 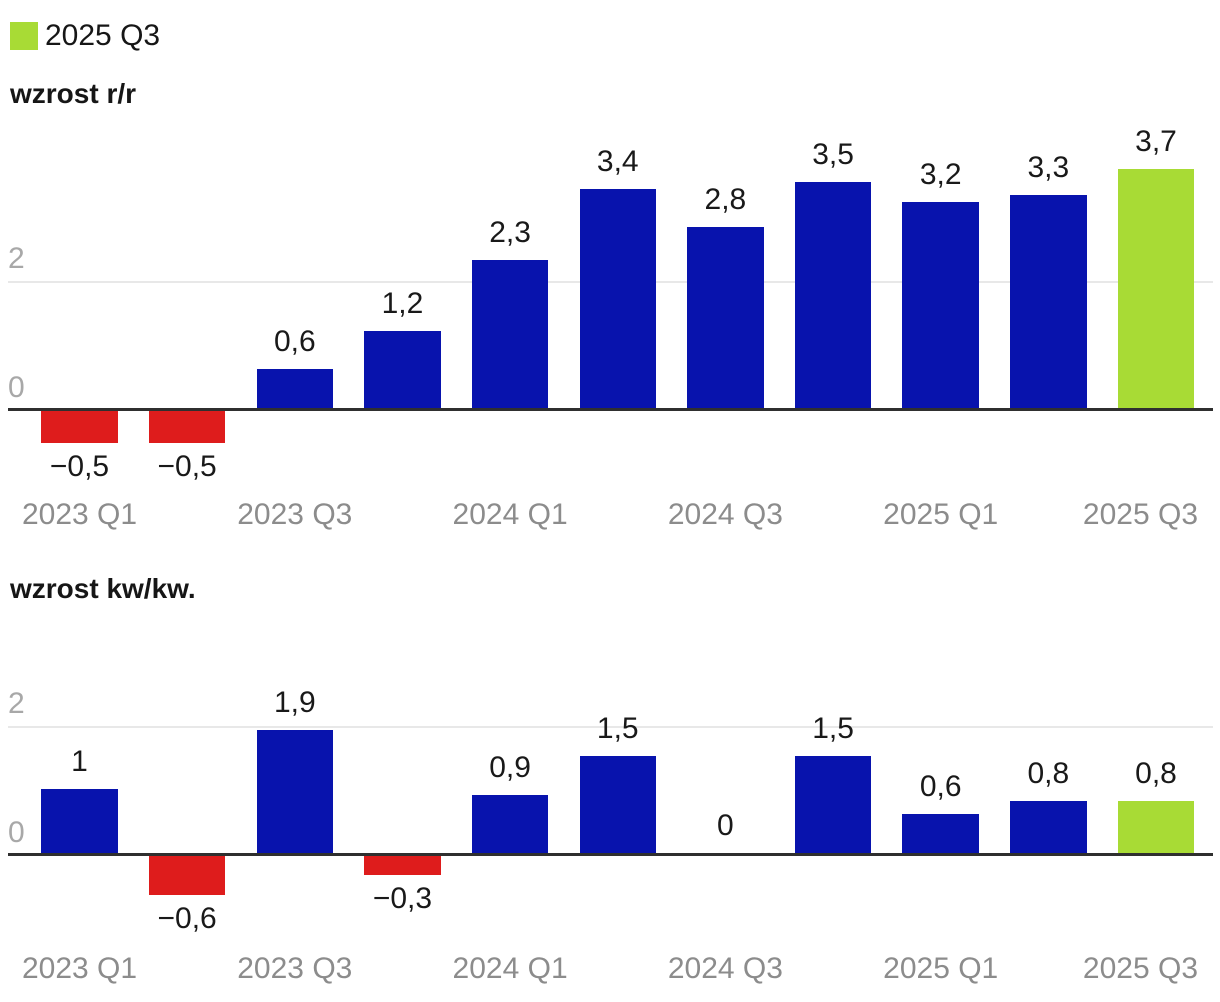 What do you see at coordinates (103, 35) in the screenshot?
I see `legend-label: 2025 Q3` at bounding box center [103, 35].